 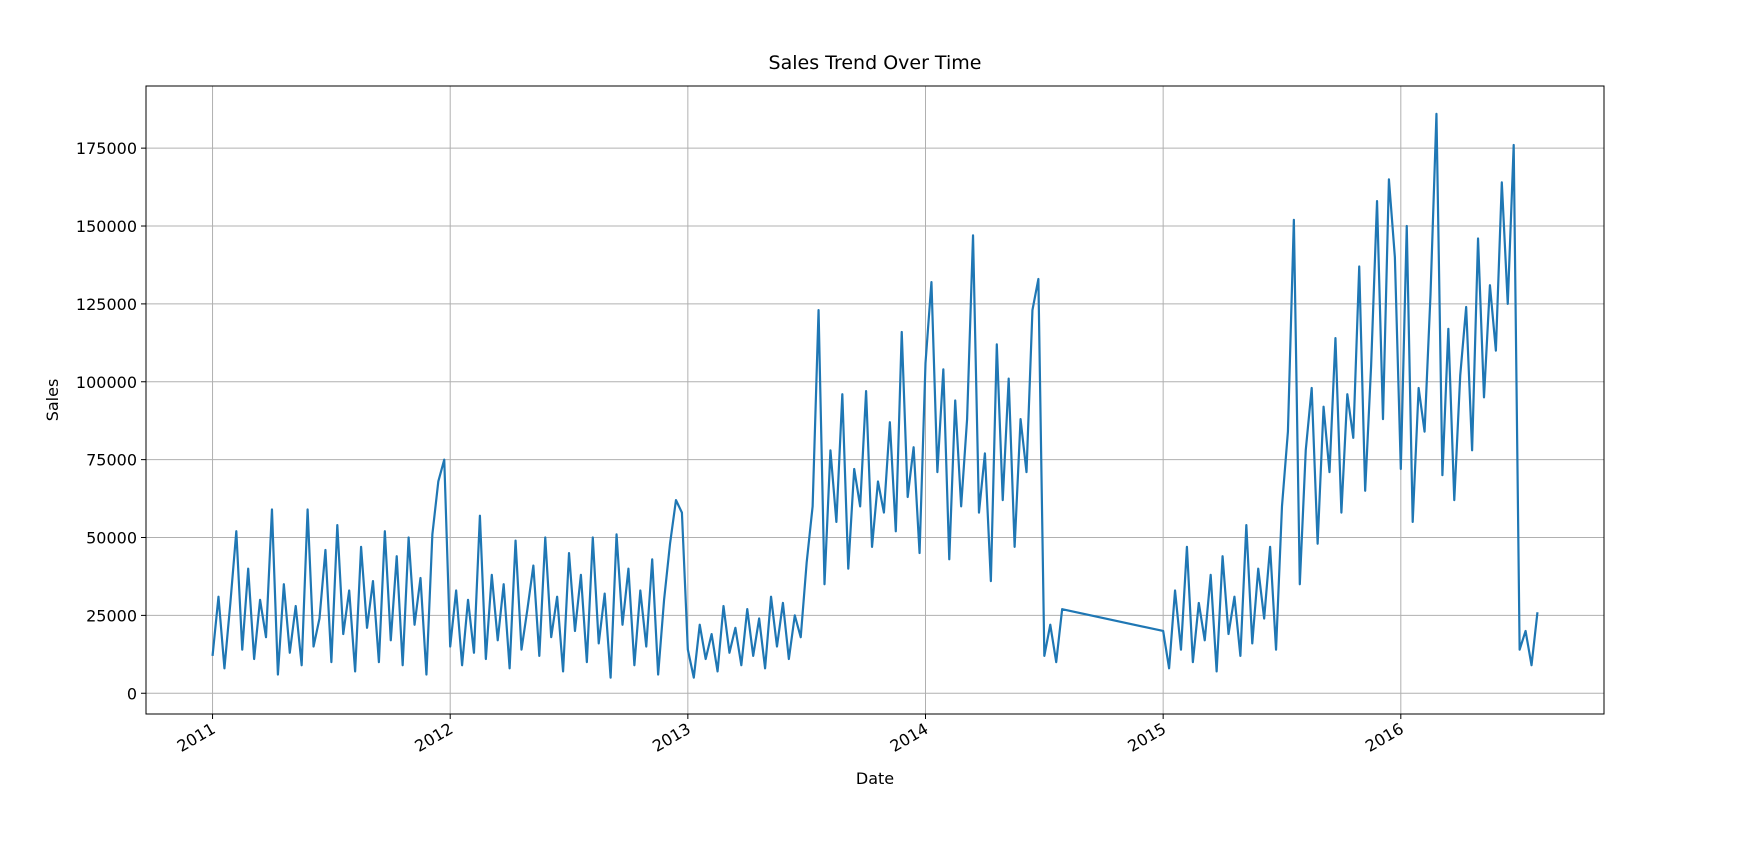 What do you see at coordinates (1146, 737) in the screenshot?
I see `x-tick-label: 2015` at bounding box center [1146, 737].